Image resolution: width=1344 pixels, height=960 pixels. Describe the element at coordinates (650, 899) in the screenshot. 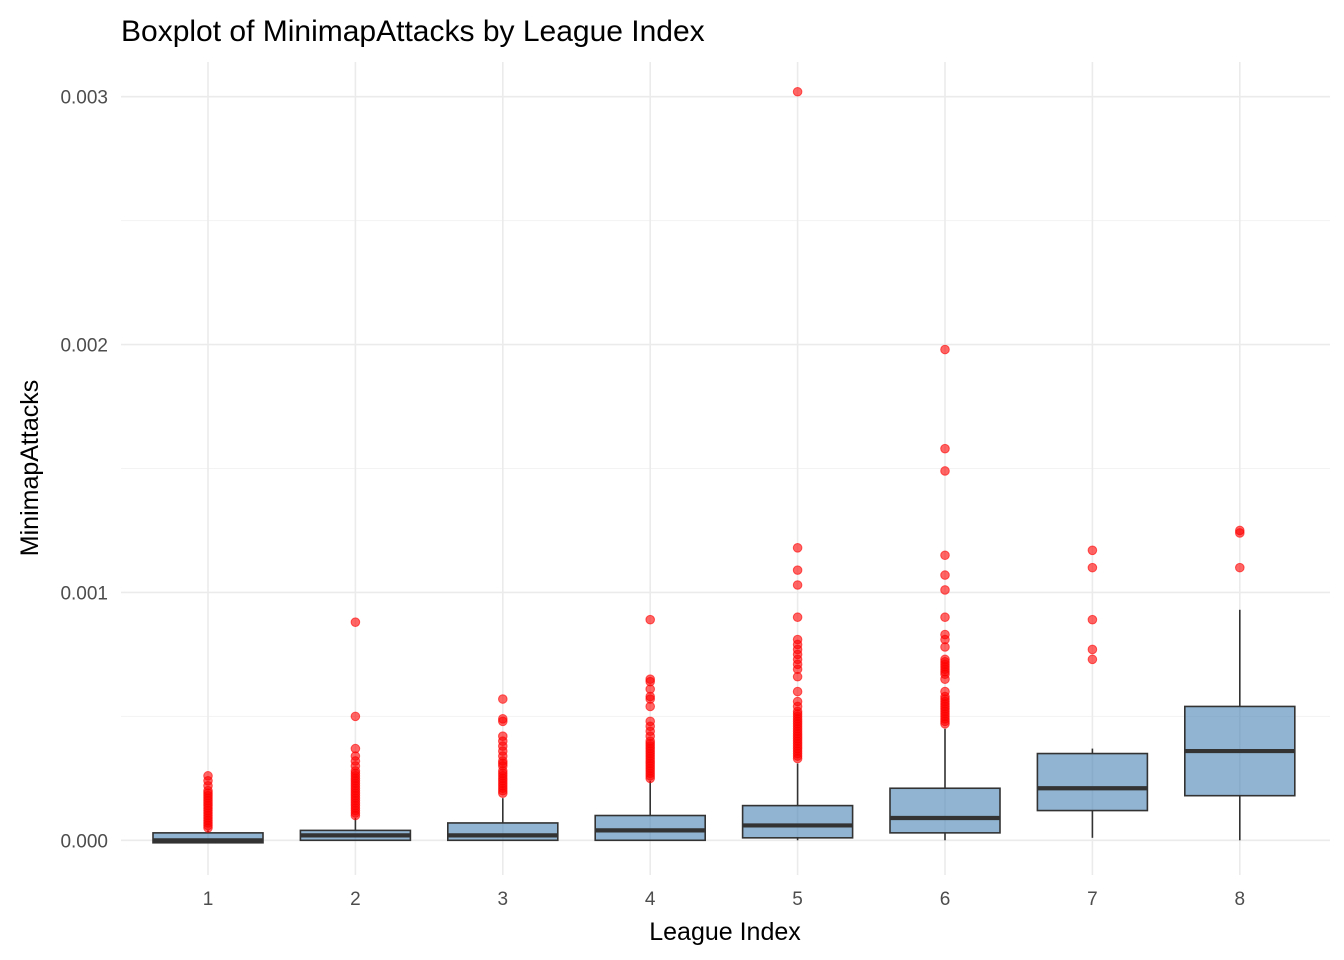

I see `x-tick-label: 4` at that location.